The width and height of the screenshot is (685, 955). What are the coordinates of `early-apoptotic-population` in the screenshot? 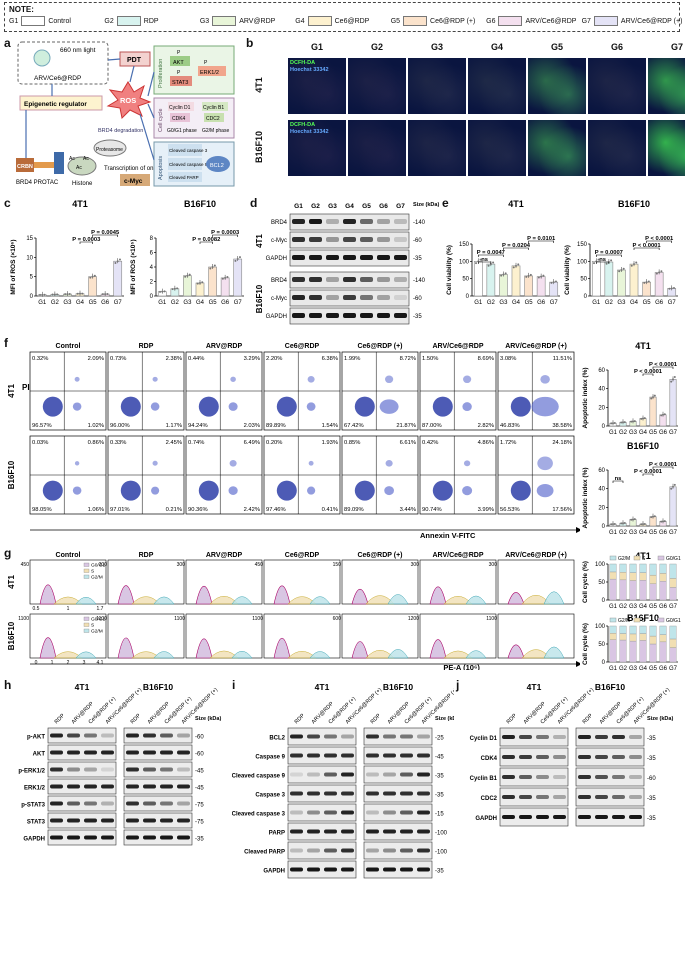 It's located at (389, 406).